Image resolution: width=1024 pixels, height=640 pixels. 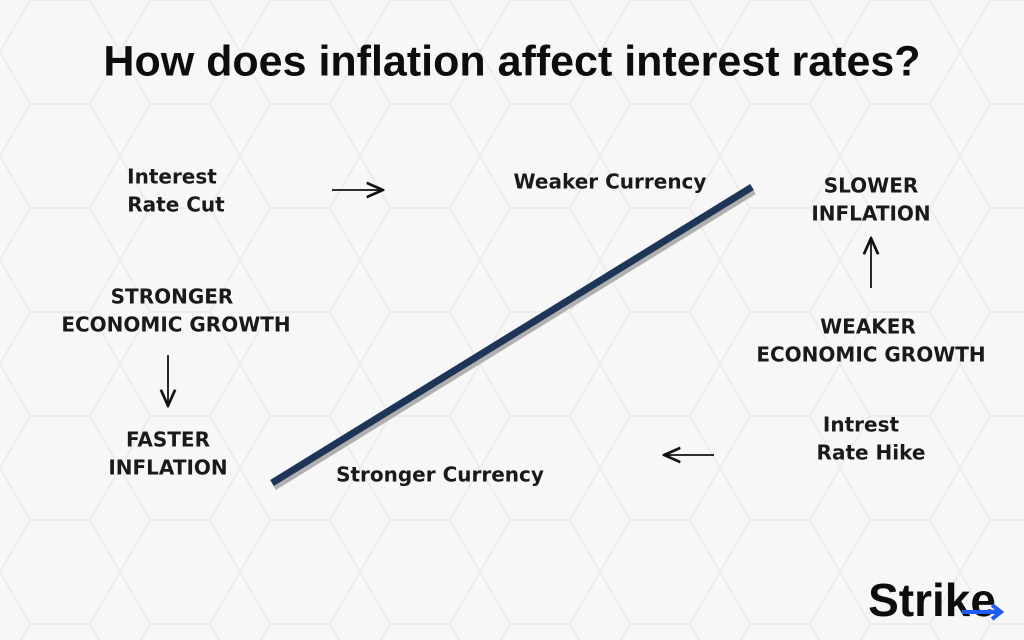 I want to click on node-line: FASTER, so click(x=168, y=440).